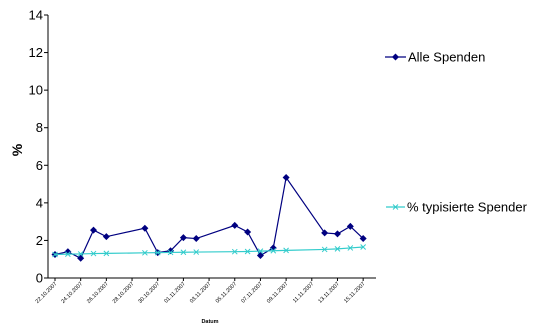 The image size is (553, 327). What do you see at coordinates (209, 322) in the screenshot?
I see `x-axis-title: Datum` at bounding box center [209, 322].